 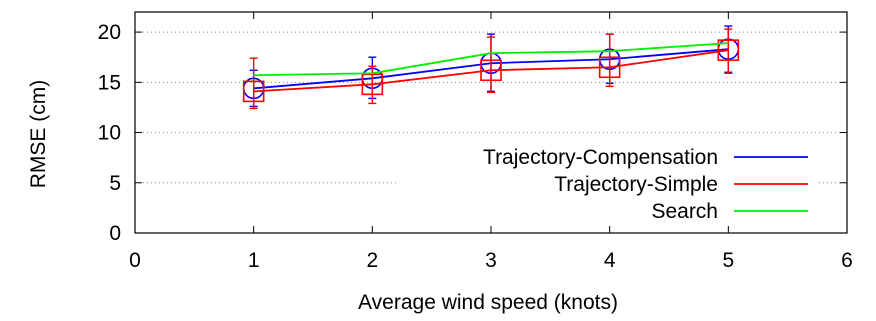 I want to click on legend-label: Search, so click(x=684, y=211).